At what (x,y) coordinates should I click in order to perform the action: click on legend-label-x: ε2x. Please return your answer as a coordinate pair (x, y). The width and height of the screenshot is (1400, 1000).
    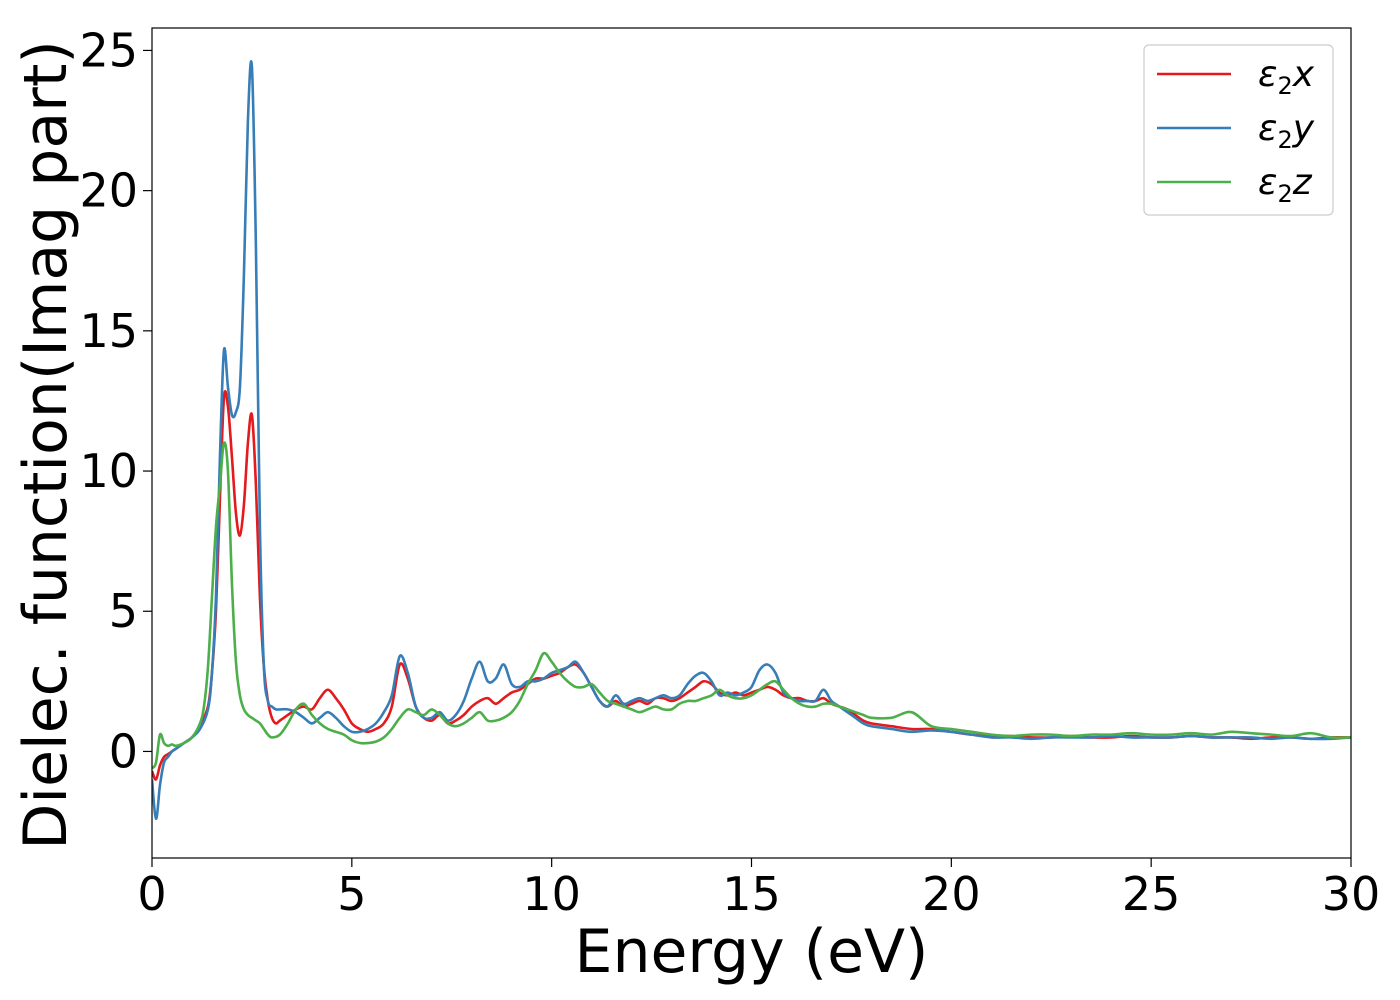
    Looking at the image, I should click on (1286, 77).